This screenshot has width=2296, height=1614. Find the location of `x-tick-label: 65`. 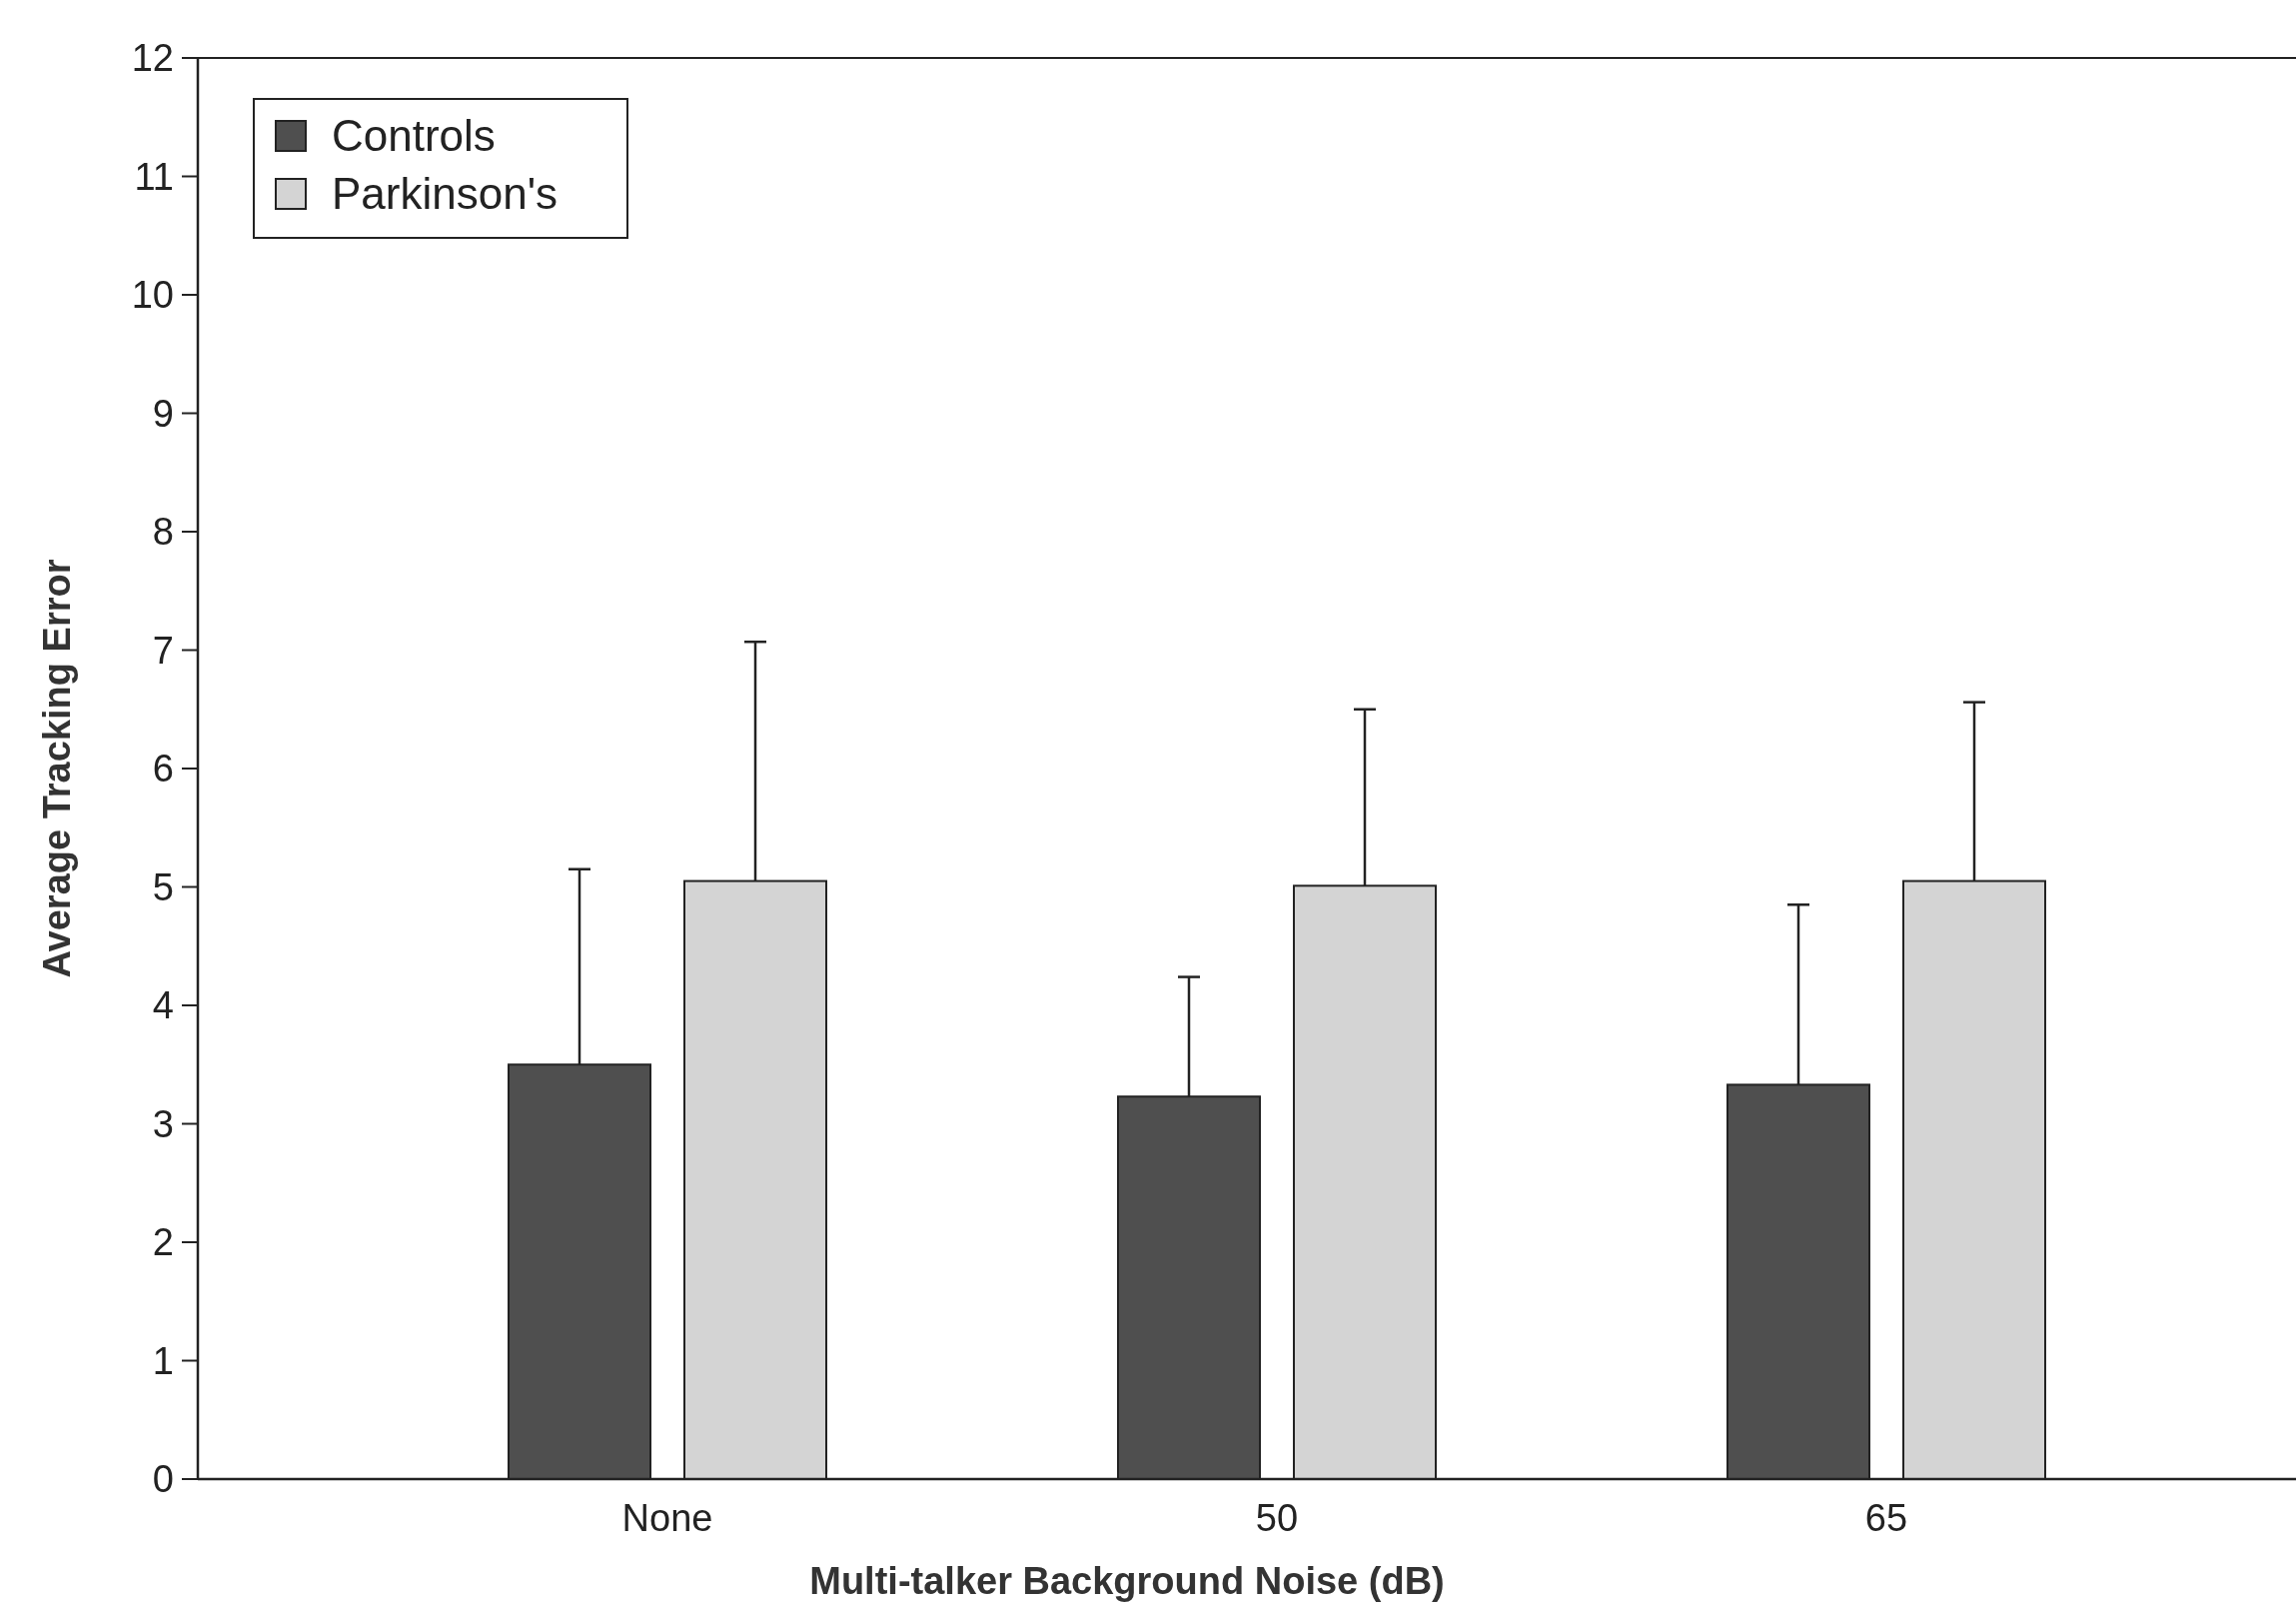

x-tick-label: 65 is located at coordinates (1886, 1518).